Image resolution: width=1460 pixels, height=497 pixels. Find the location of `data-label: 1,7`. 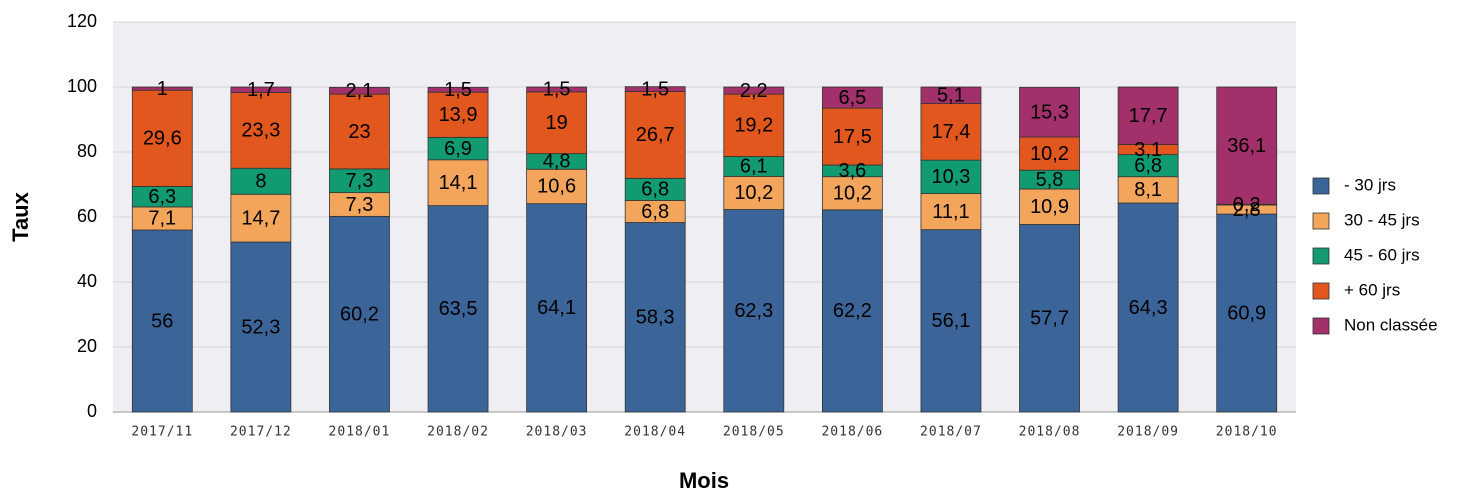

data-label: 1,7 is located at coordinates (261, 90).